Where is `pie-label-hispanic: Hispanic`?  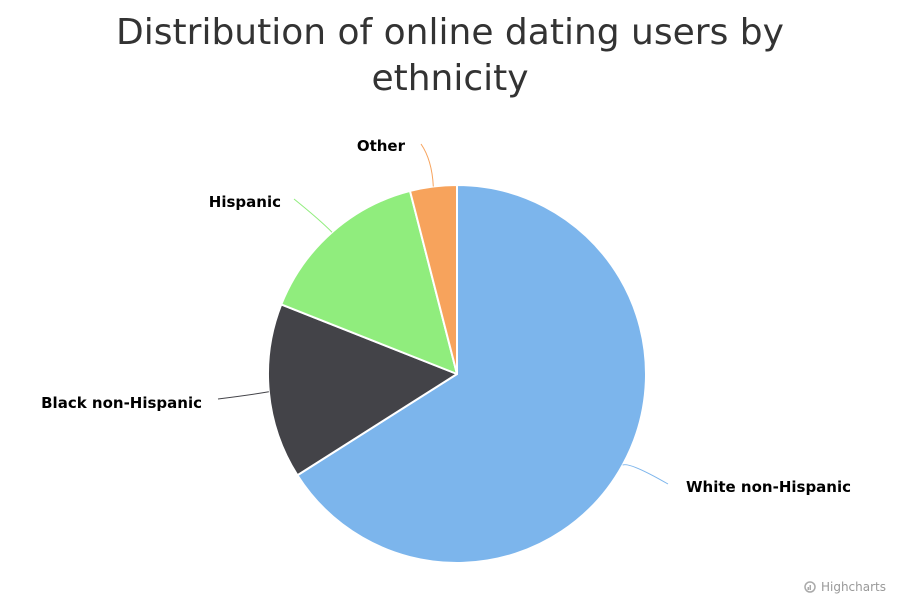
pie-label-hispanic: Hispanic is located at coordinates (245, 202).